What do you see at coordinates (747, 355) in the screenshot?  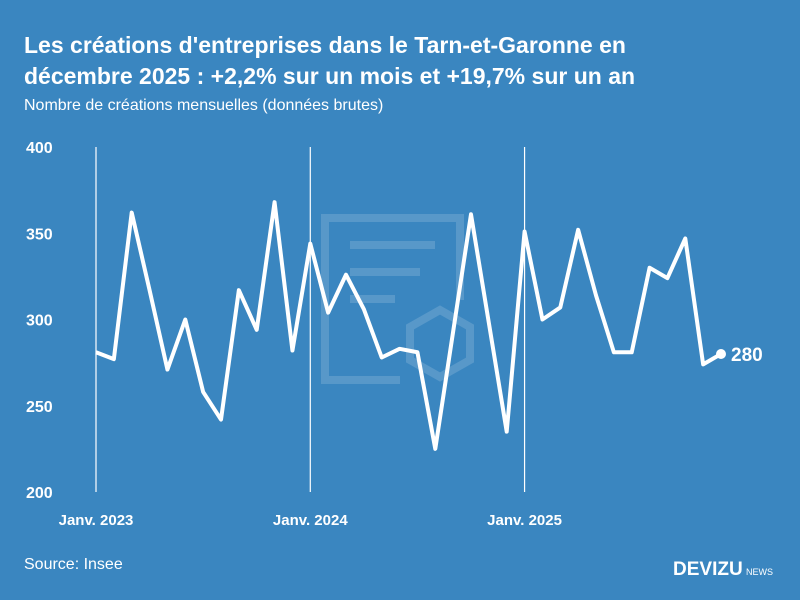 I see `value-label: 280` at bounding box center [747, 355].